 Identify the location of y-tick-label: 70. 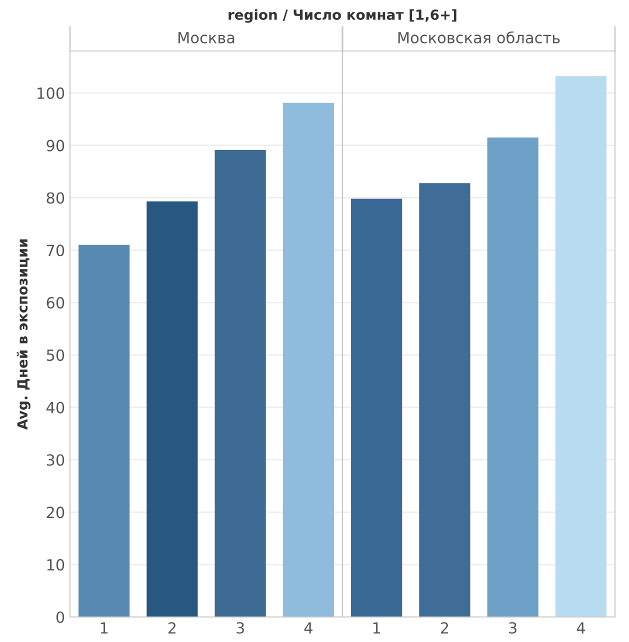
(55, 250).